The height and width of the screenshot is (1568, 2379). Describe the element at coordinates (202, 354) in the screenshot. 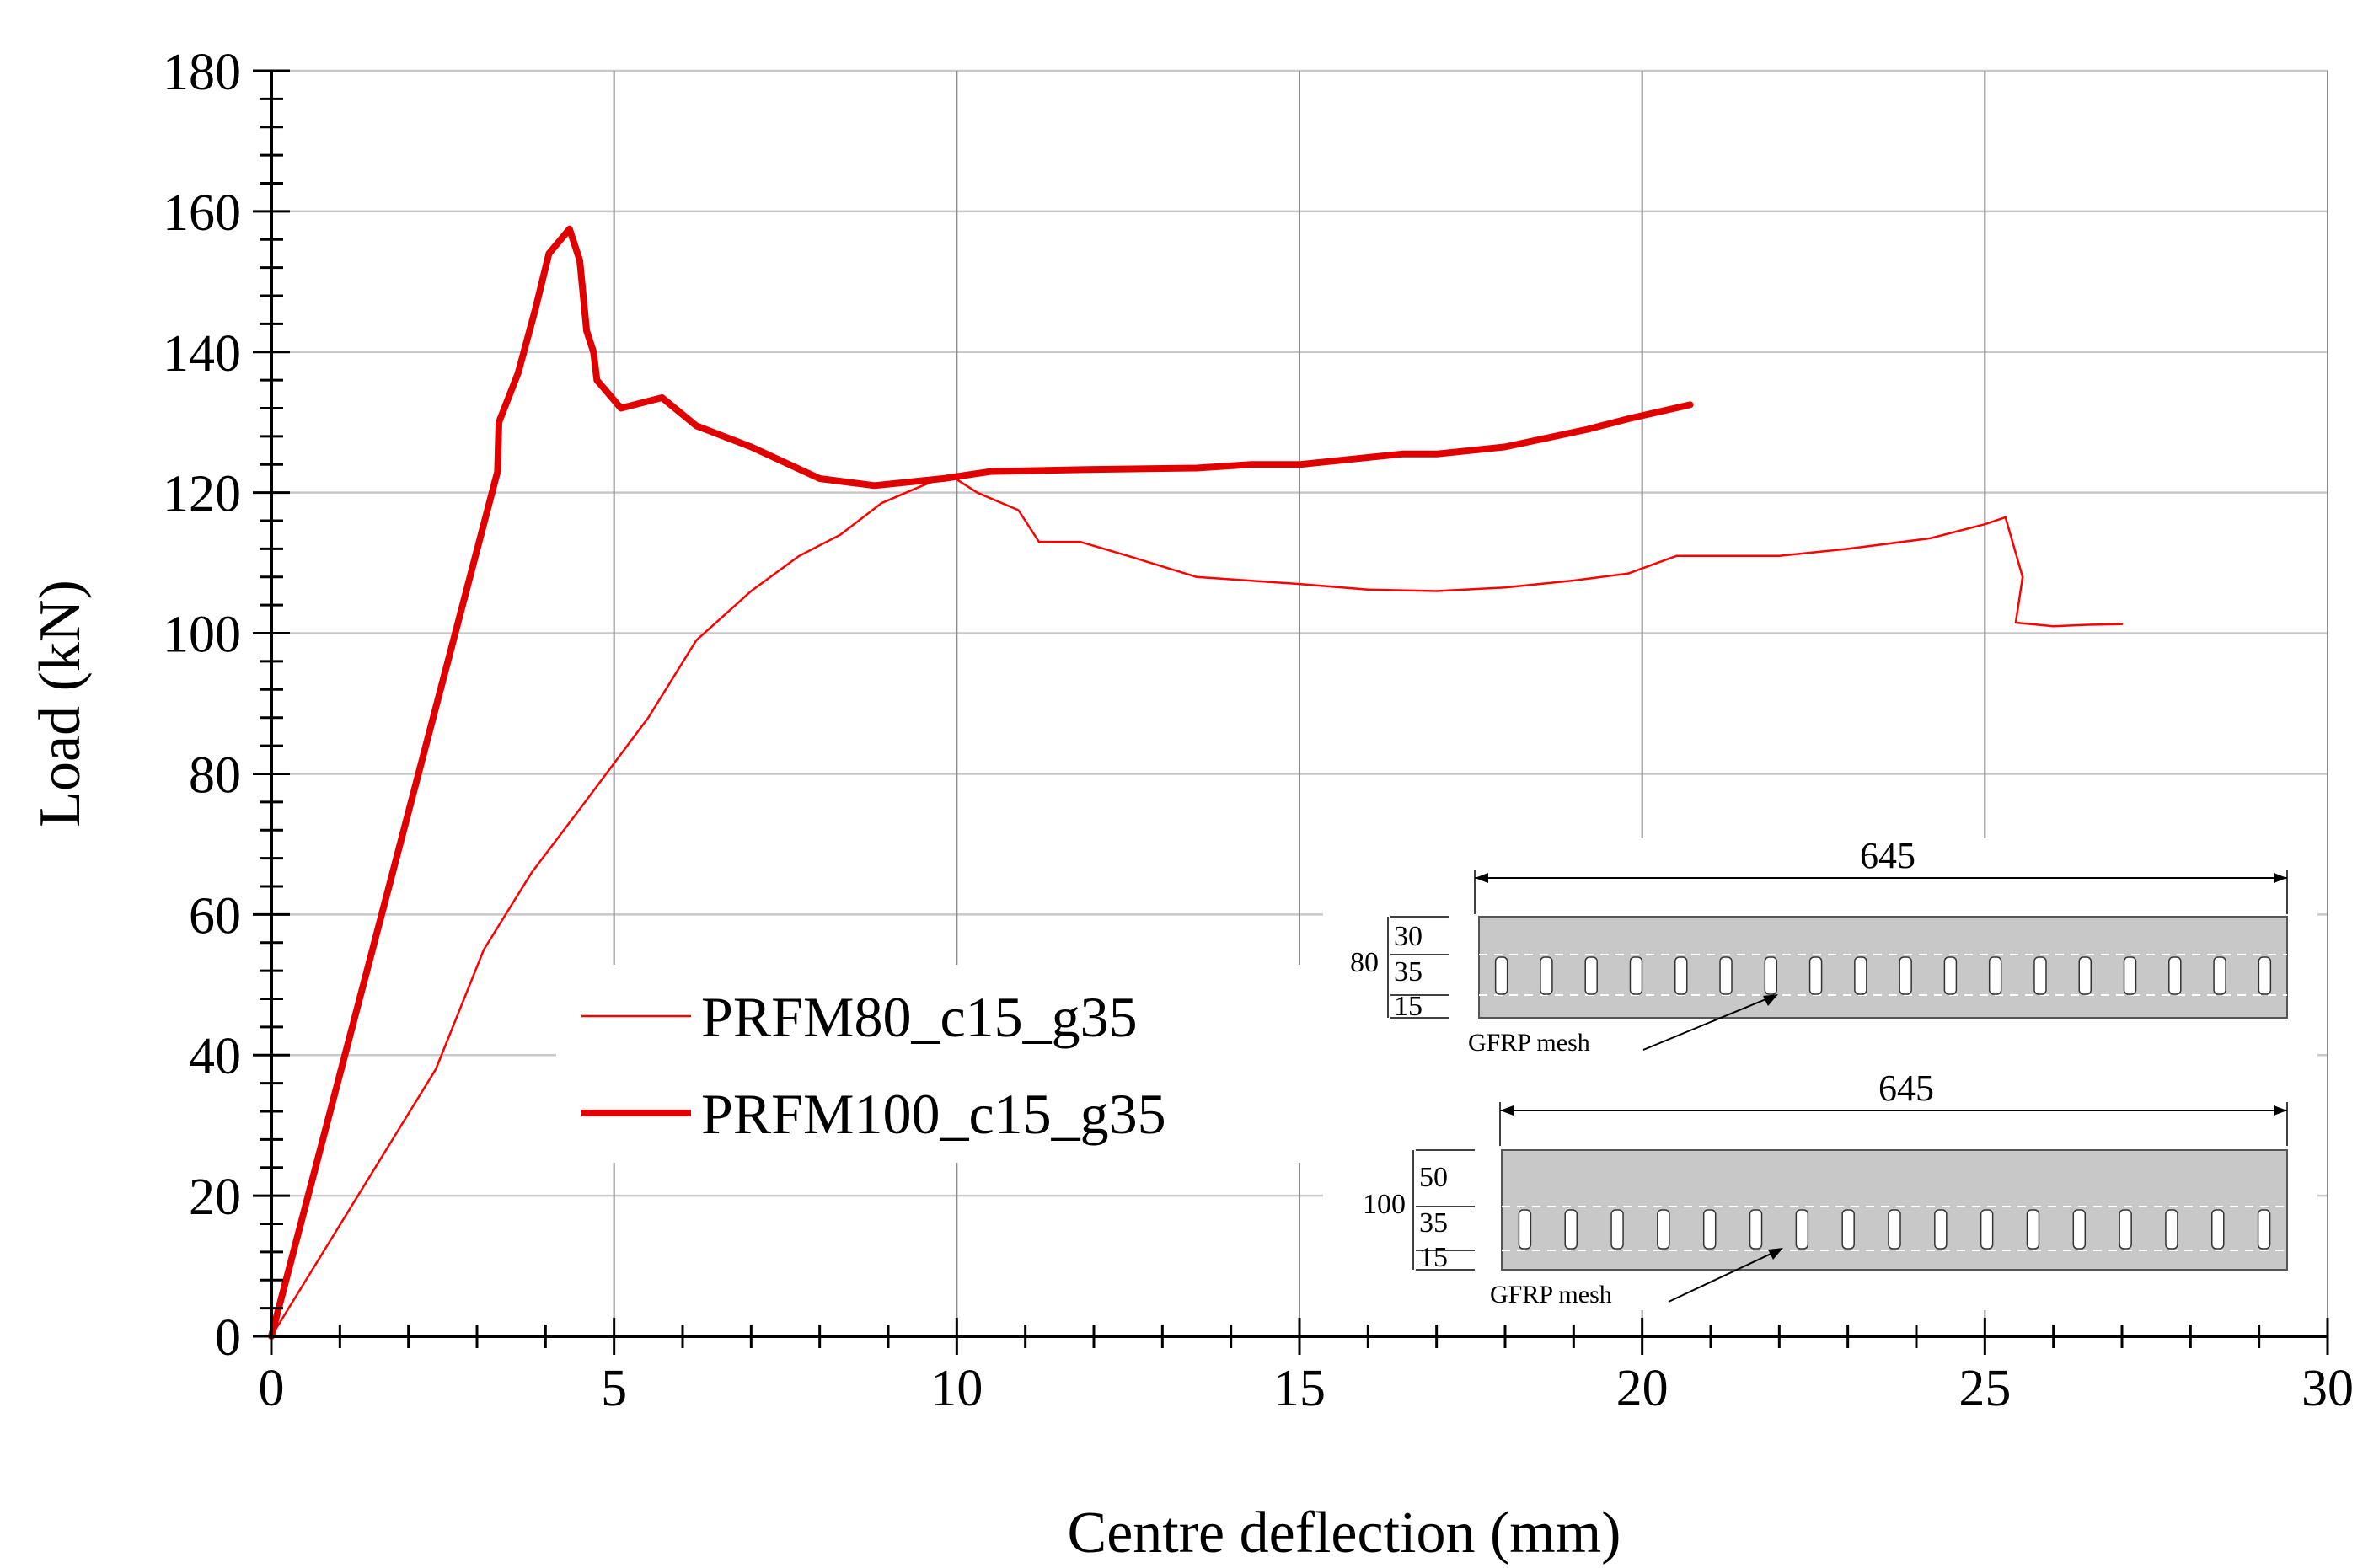

I see `y-tick-label: 140` at that location.